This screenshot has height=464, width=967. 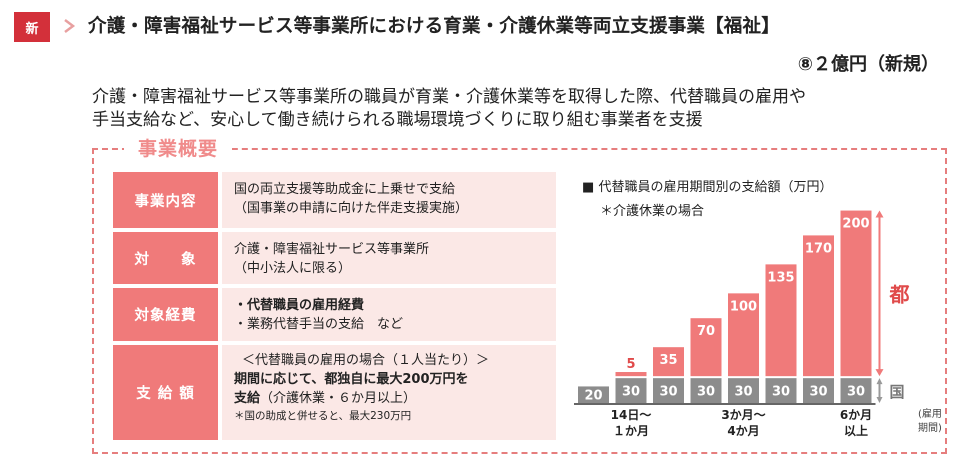 I want to click on x-tick-label: 6か月, so click(x=856, y=415).